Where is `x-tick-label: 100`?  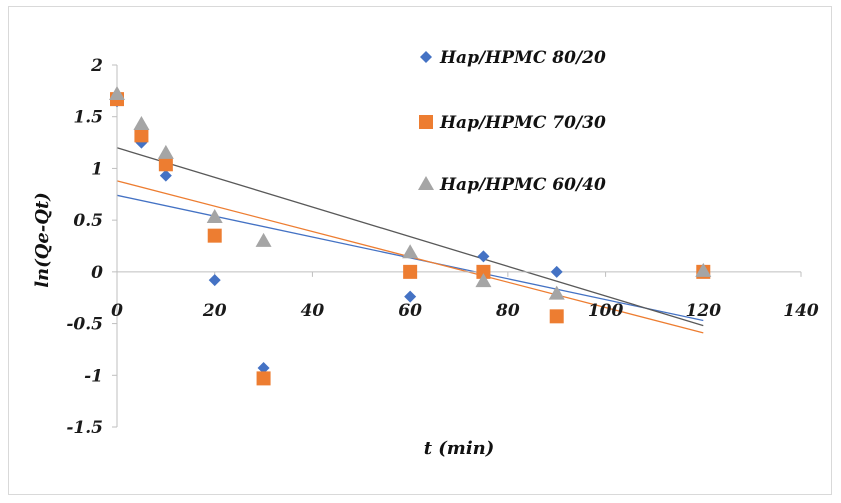
x-tick-label: 100 is located at coordinates (606, 311).